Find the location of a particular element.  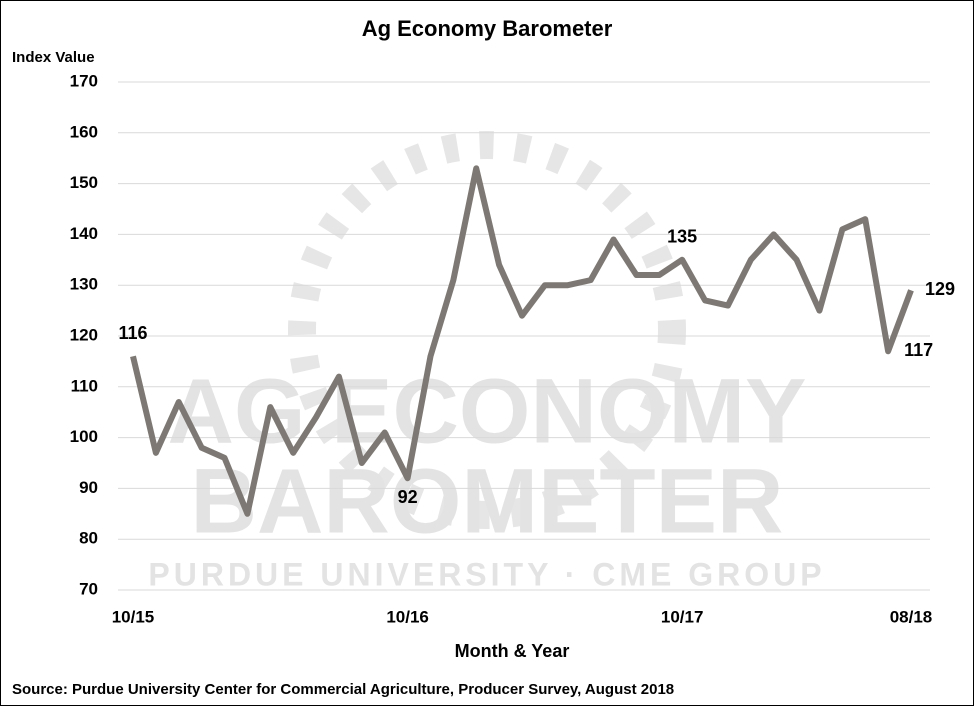

data-label: 117 is located at coordinates (918, 350).